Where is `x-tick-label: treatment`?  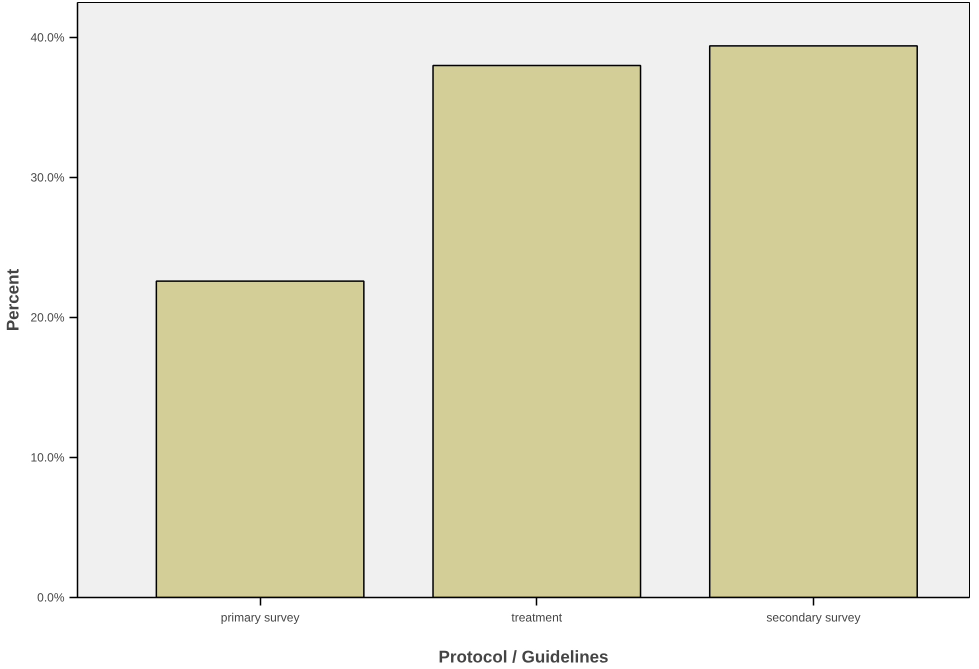
x-tick-label: treatment is located at coordinates (537, 617).